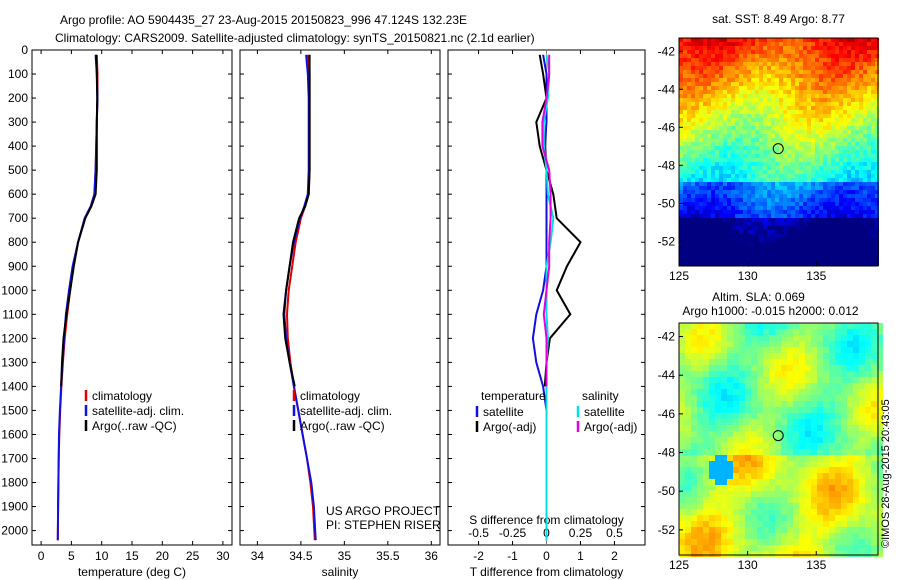 This screenshot has width=900, height=580. I want to click on y-tick-label: 1100, so click(15, 314).